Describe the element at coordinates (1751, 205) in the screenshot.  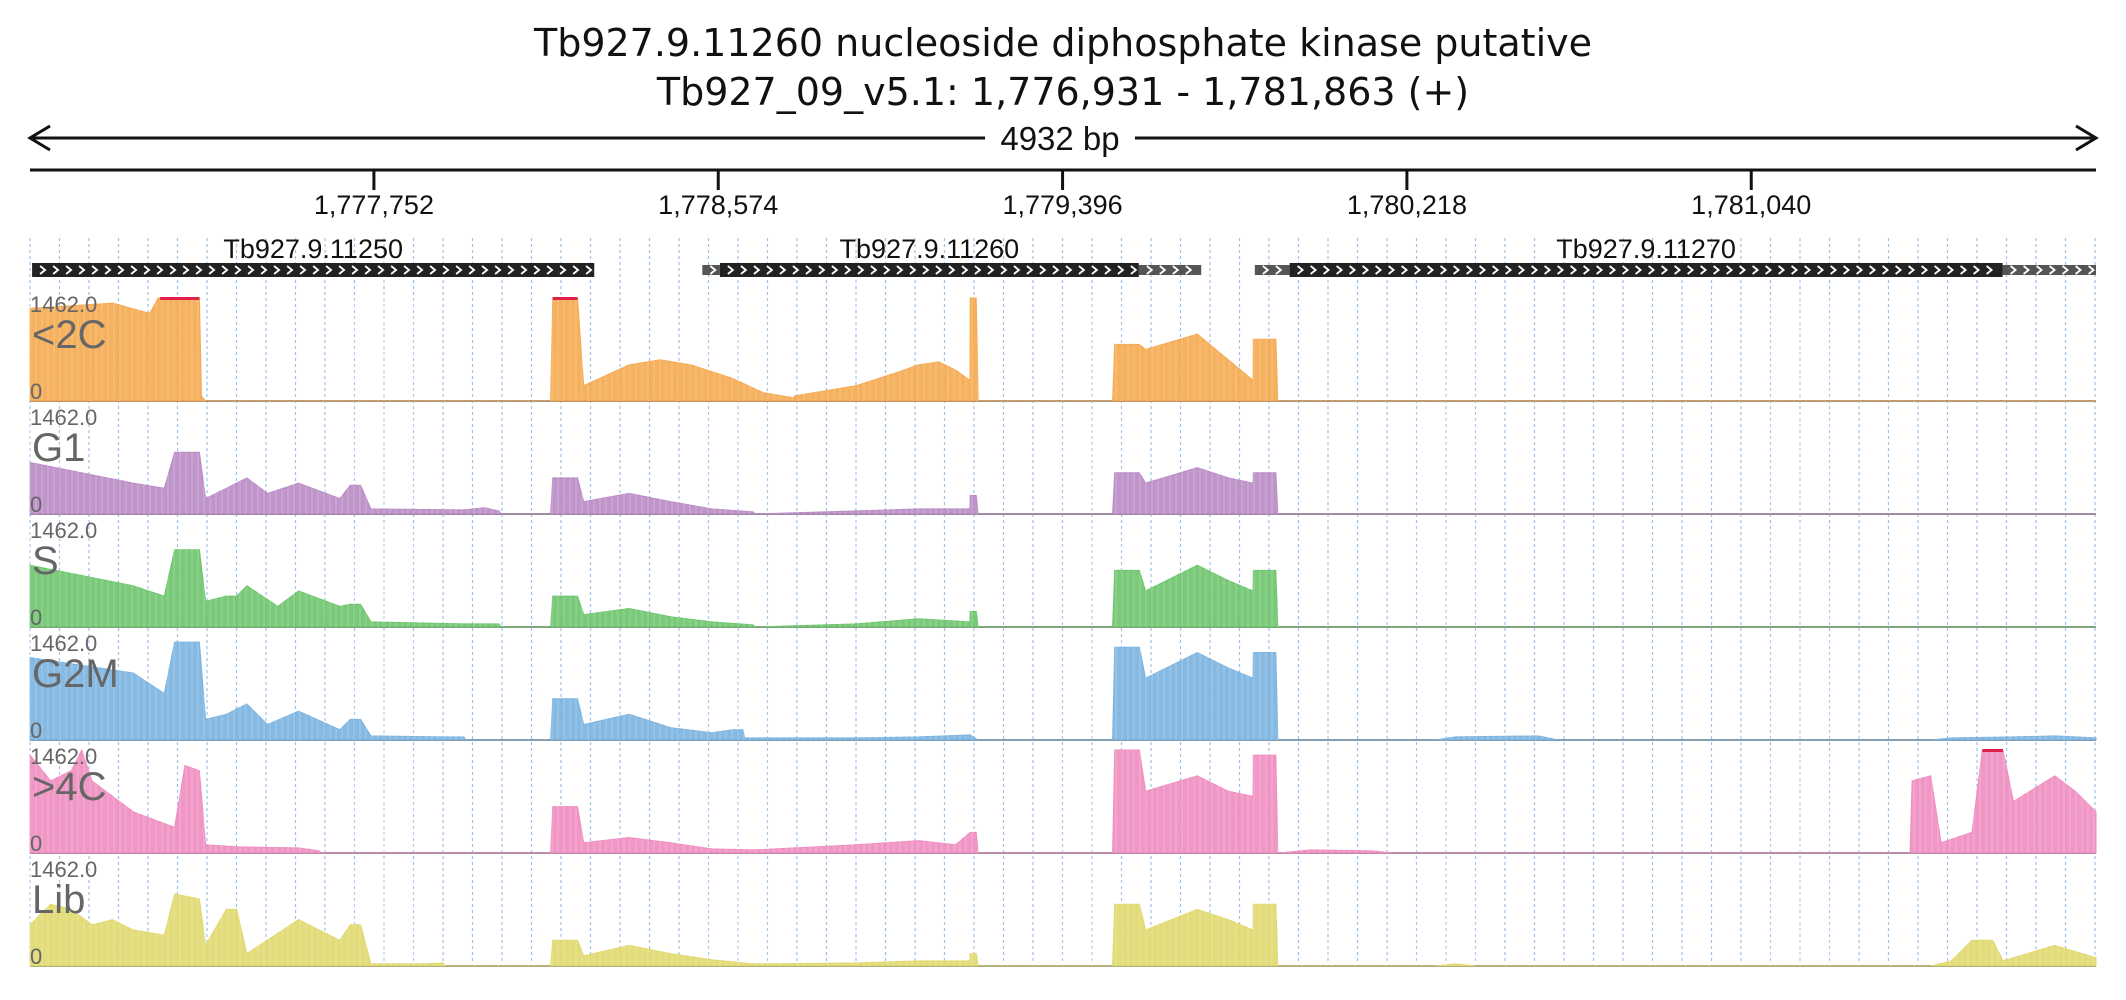
I see `ruler-tick-label-4: 1,781,040` at that location.